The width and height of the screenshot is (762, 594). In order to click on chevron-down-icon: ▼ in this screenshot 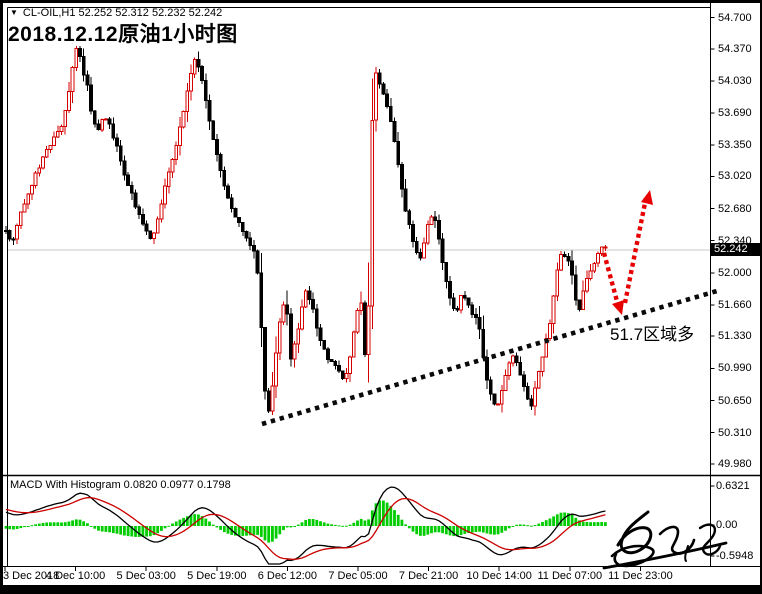, I will do `click(14, 12)`.